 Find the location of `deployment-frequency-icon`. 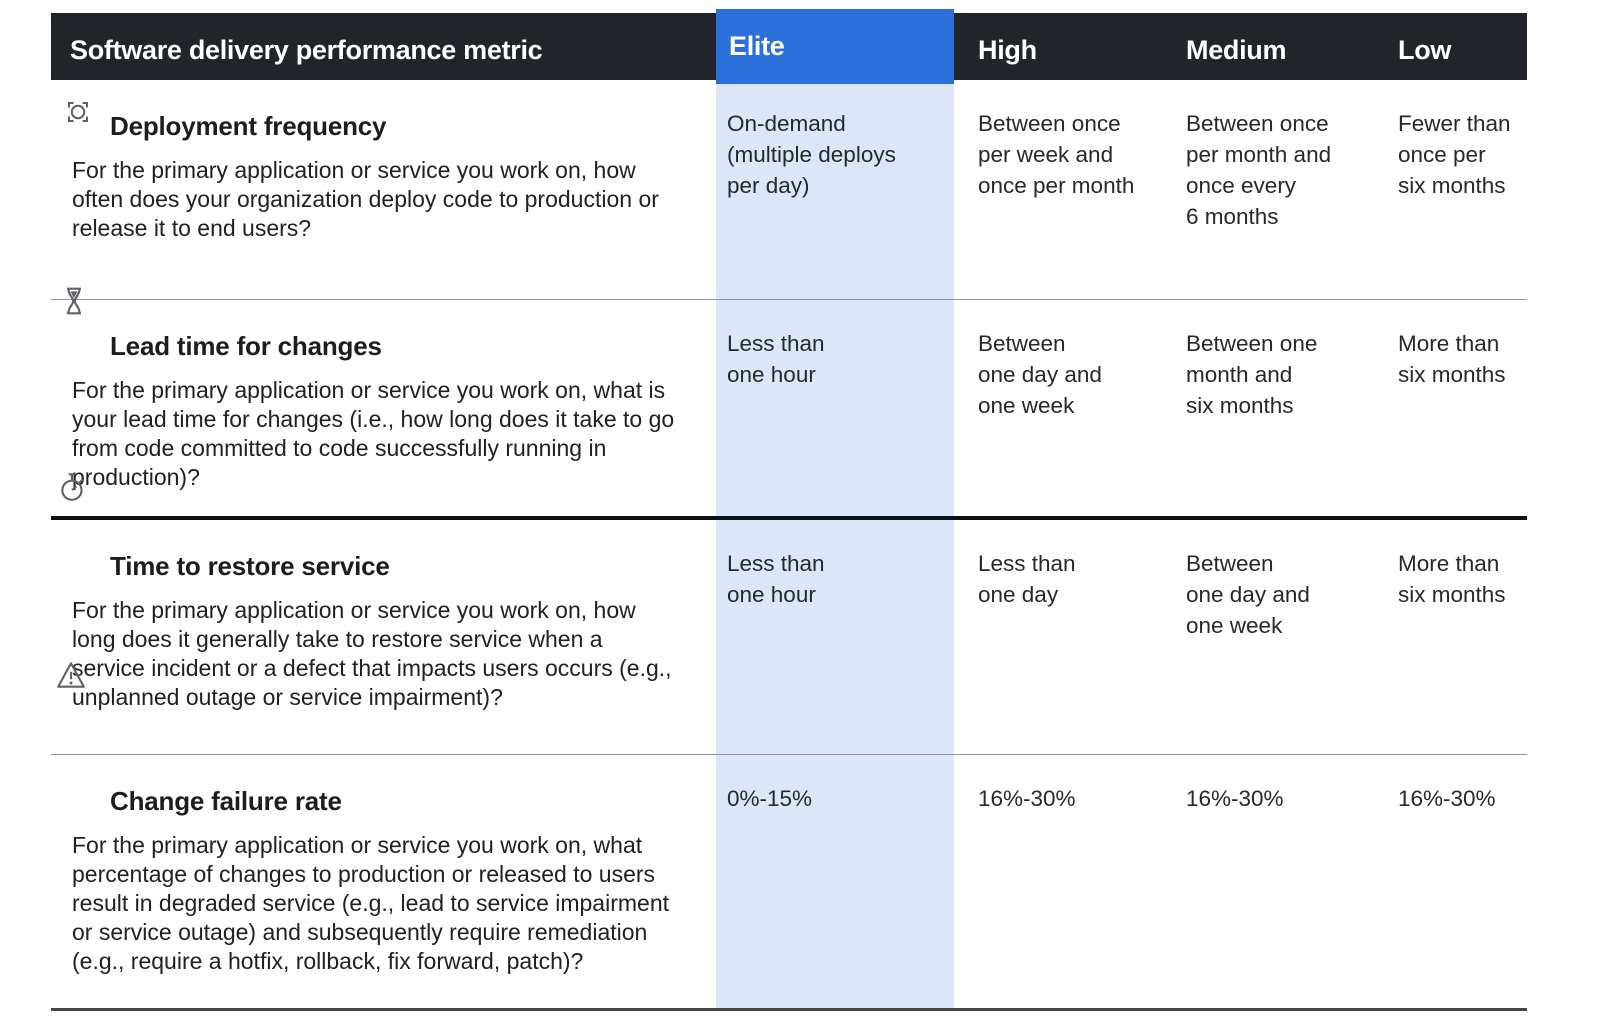

deployment-frequency-icon is located at coordinates (78, 112).